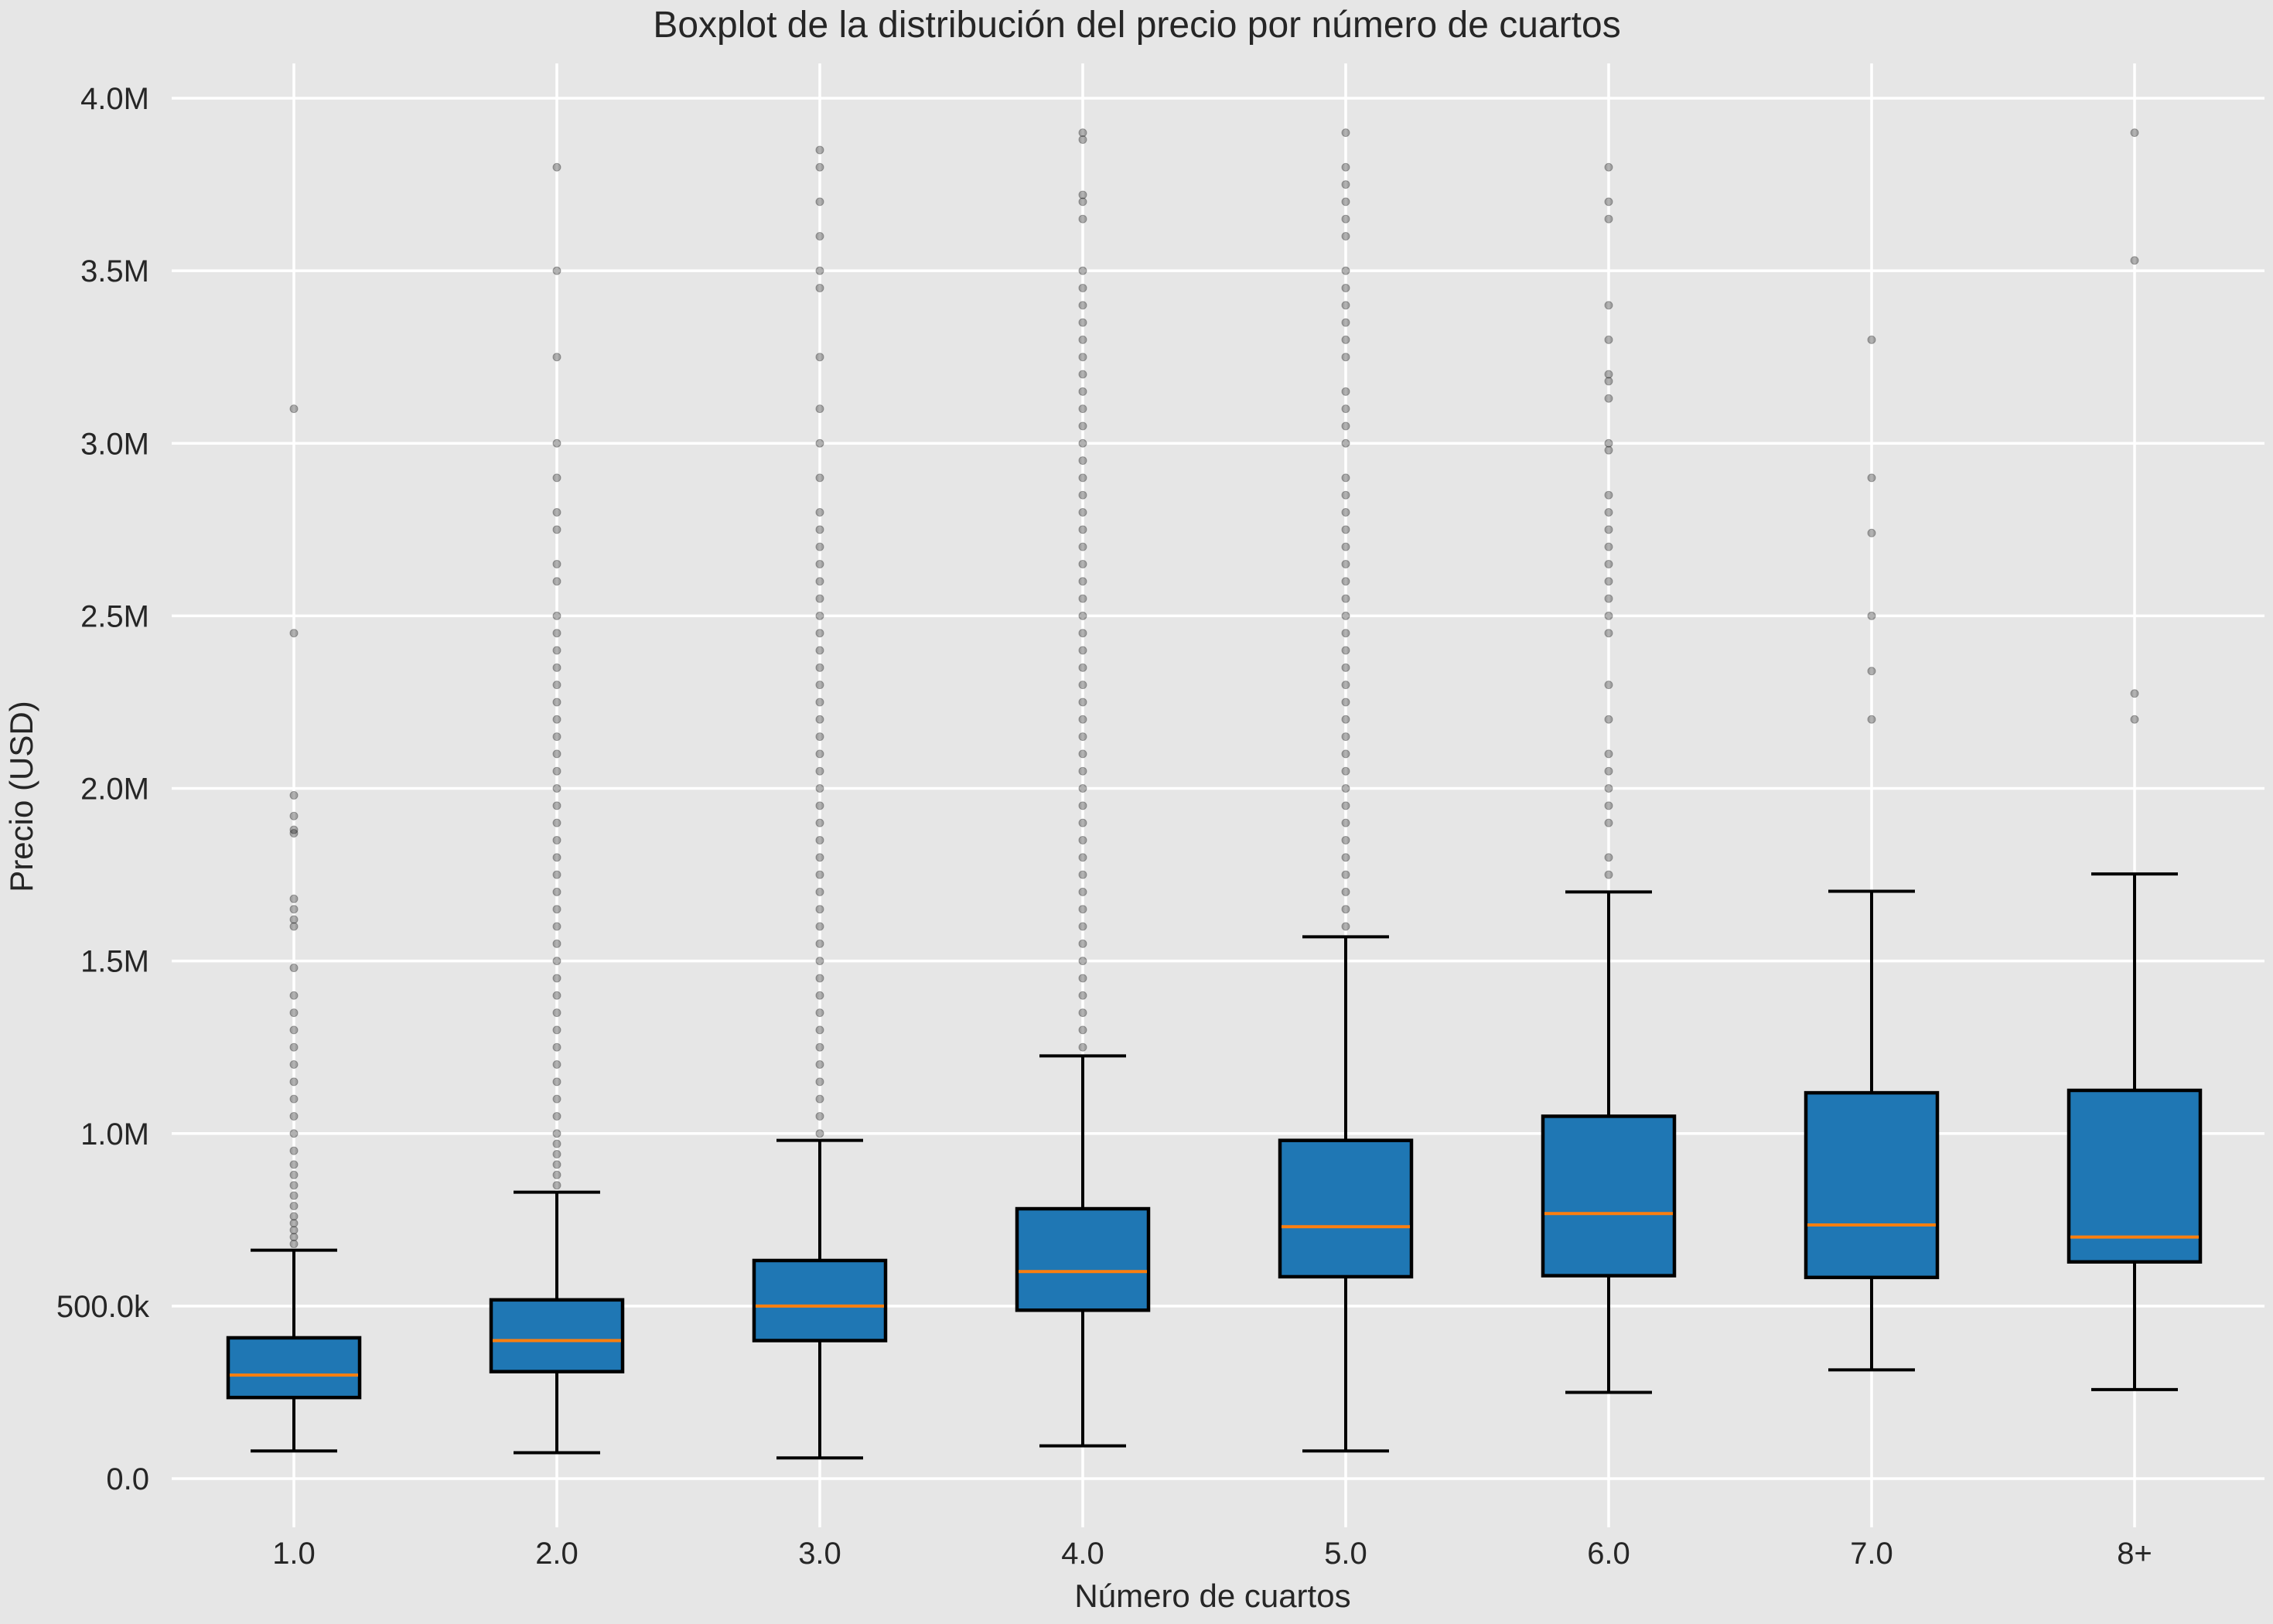 This screenshot has width=2273, height=1624. I want to click on y-axis-label: Precio (USD), so click(21, 796).